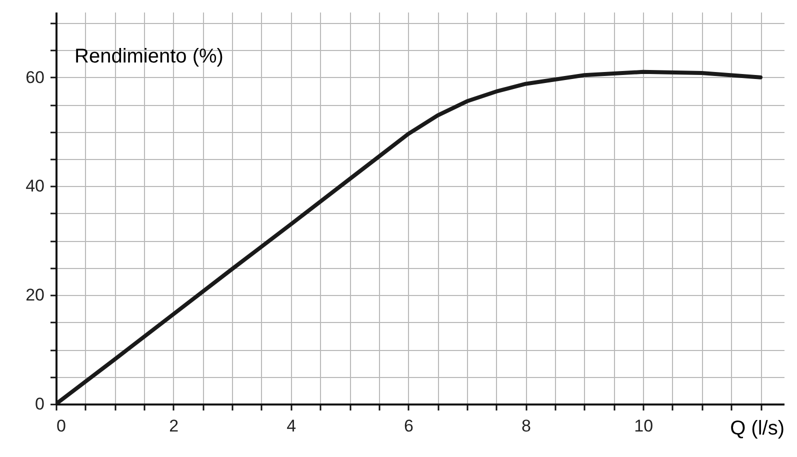 Image resolution: width=797 pixels, height=457 pixels. Describe the element at coordinates (757, 429) in the screenshot. I see `x-axis-title: Q (l/s)` at that location.